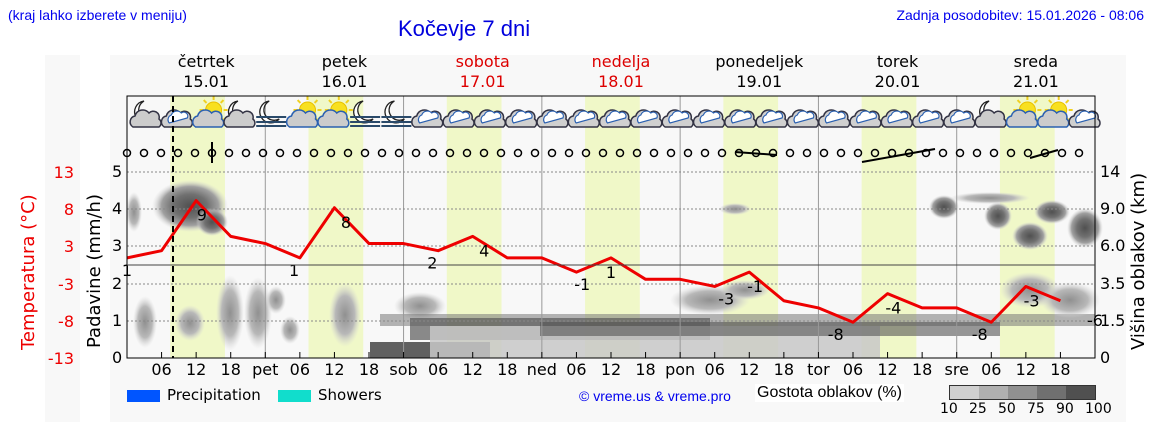 This screenshot has height=443, width=1152. I want to click on x-tick-label: sre, so click(956, 369).